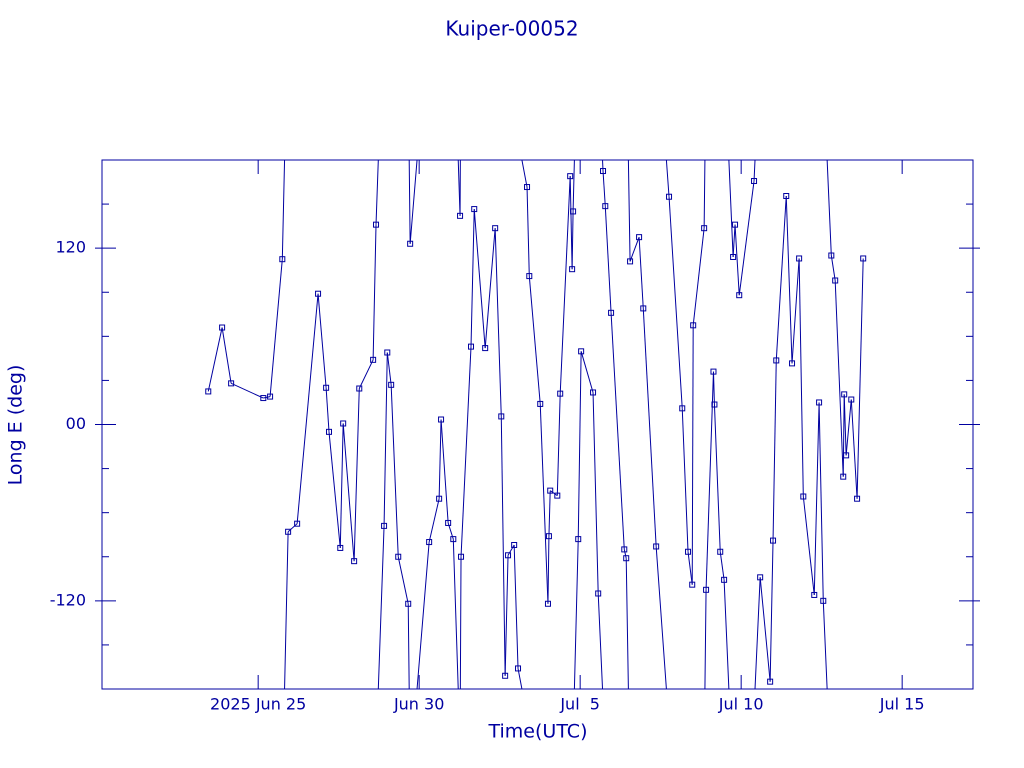 The height and width of the screenshot is (768, 1024). I want to click on x-tick-label: Jul 10, so click(741, 704).